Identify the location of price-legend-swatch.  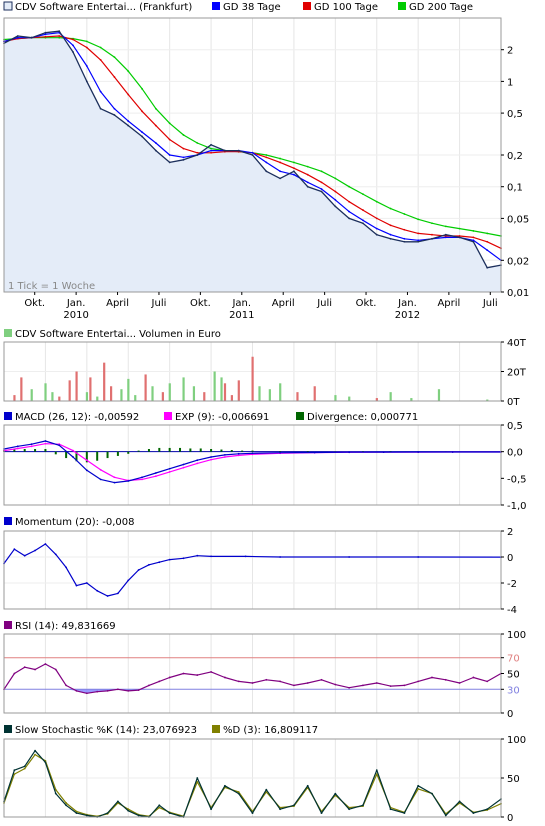
(8, 6).